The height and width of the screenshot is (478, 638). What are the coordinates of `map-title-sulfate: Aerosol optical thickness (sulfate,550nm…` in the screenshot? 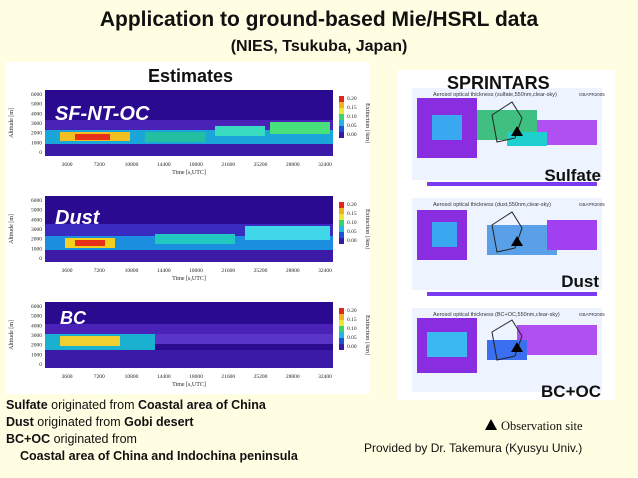 It's located at (495, 95).